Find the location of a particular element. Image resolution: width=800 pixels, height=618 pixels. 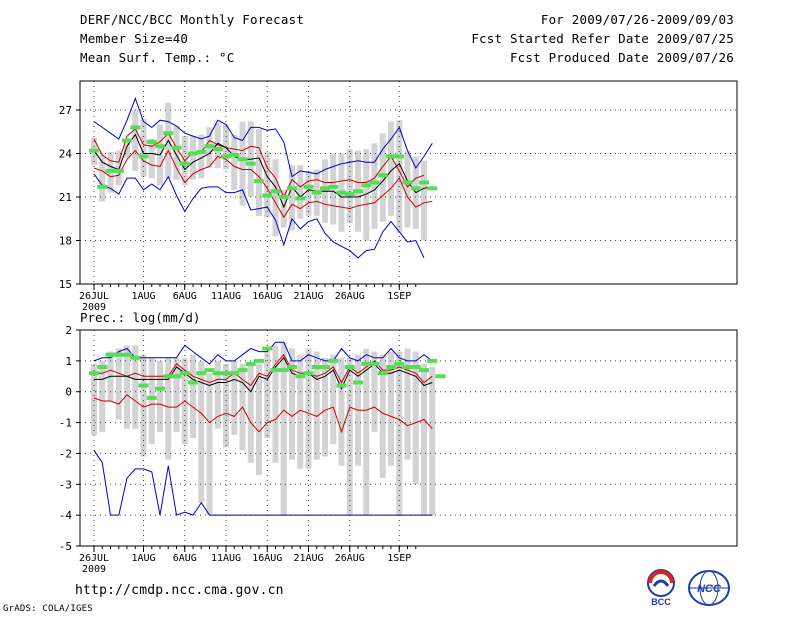

series-line-spread-low is located at coordinates (263, 414).